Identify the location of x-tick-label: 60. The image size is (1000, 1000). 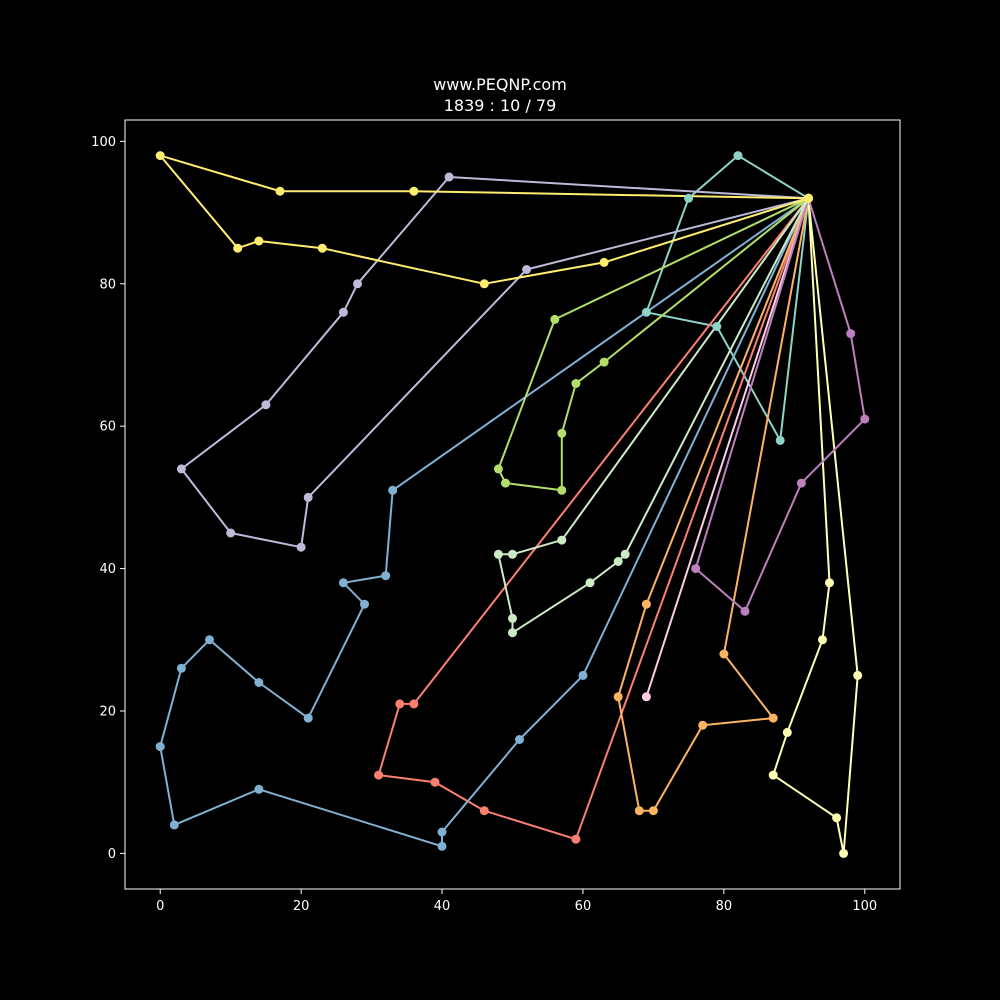
(583, 906).